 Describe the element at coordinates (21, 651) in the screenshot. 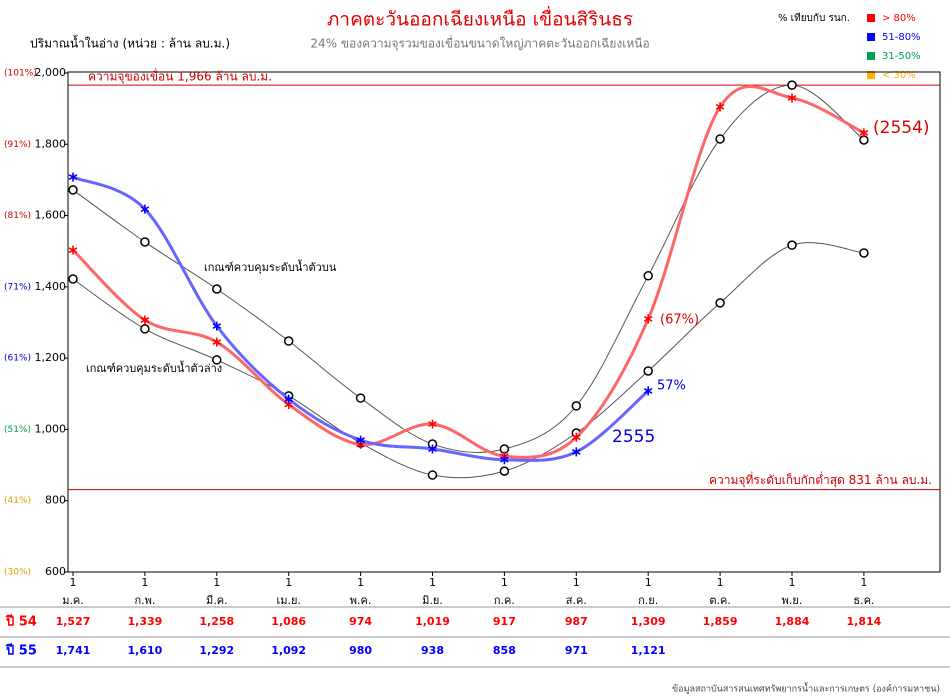

I see `row-label: ปี 55` at that location.